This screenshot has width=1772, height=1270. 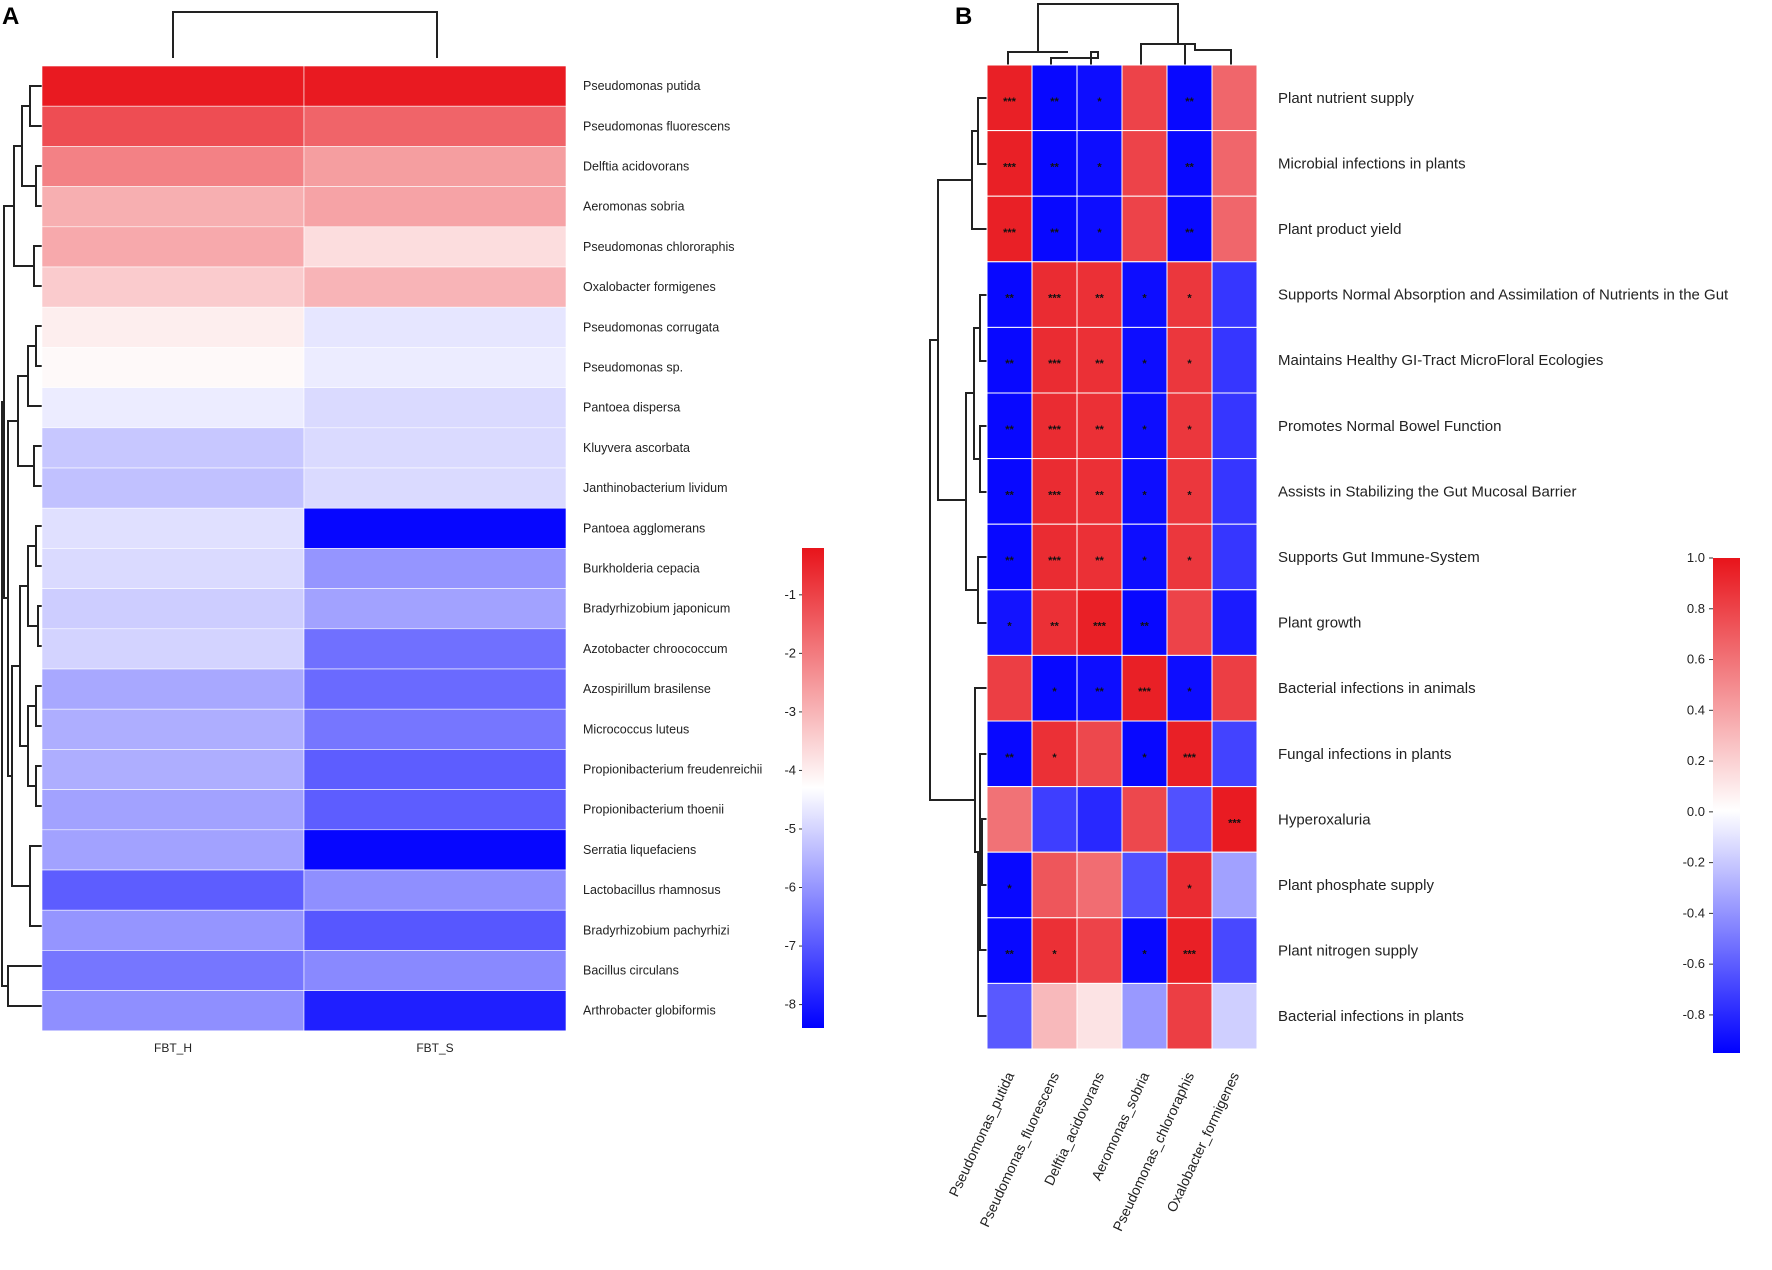 What do you see at coordinates (10, 16) in the screenshot?
I see `panel-a-label: A` at bounding box center [10, 16].